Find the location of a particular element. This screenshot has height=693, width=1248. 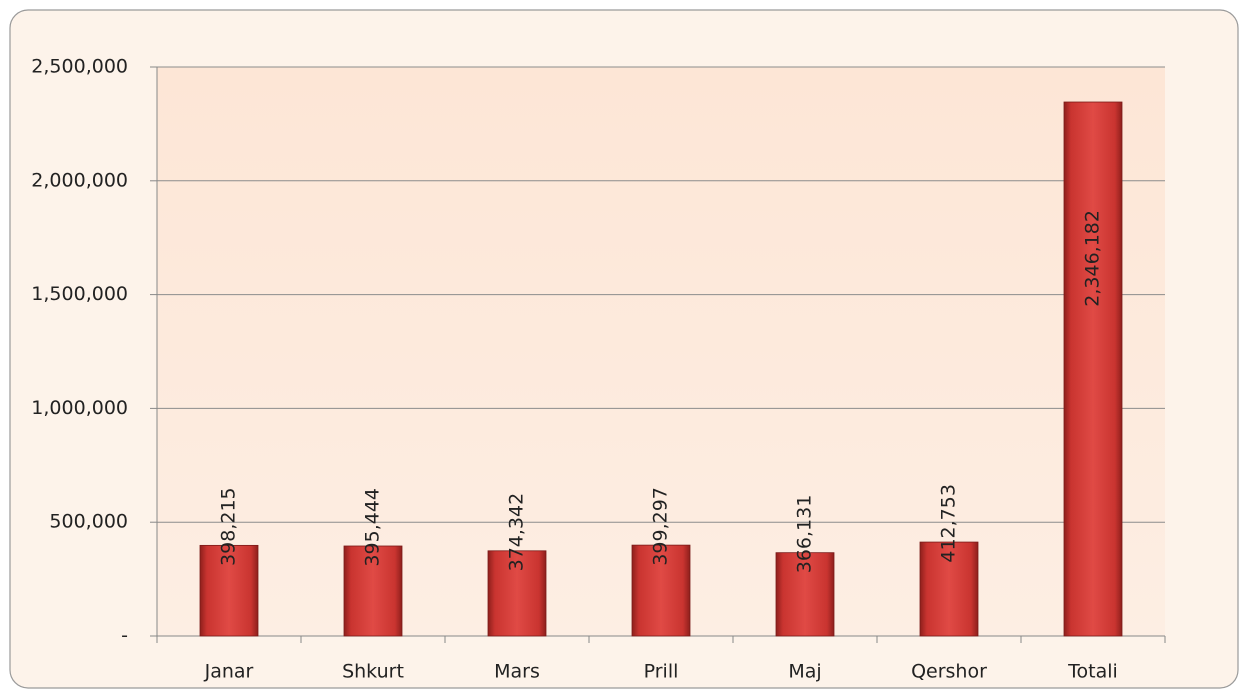

y-tick-label: 500,000 is located at coordinates (88, 522).